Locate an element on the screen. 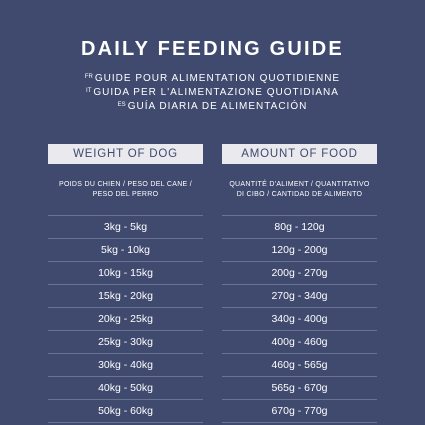 The height and width of the screenshot is (425, 425). food-cell: 200g - 270g is located at coordinates (299, 273).